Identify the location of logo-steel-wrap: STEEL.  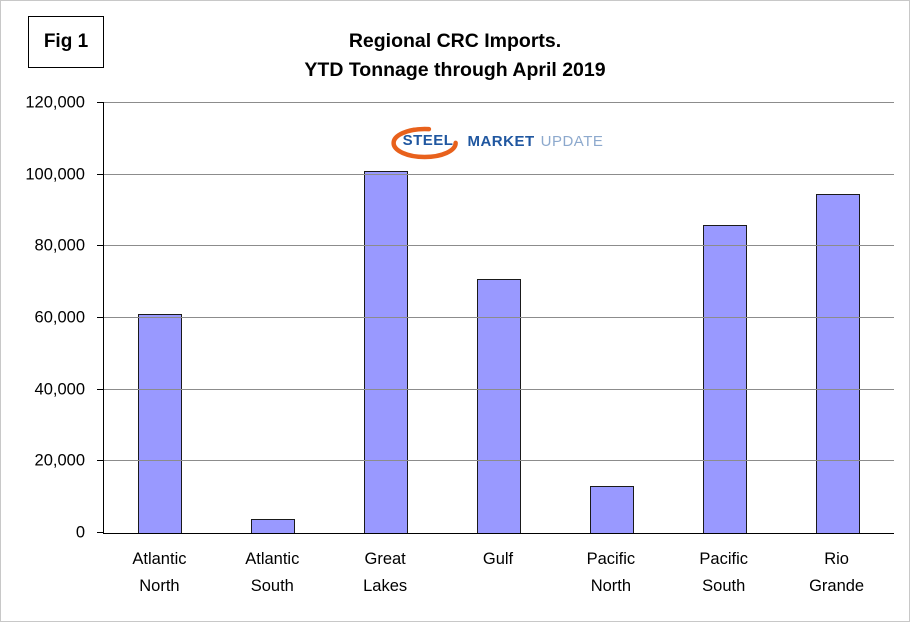
(426, 143).